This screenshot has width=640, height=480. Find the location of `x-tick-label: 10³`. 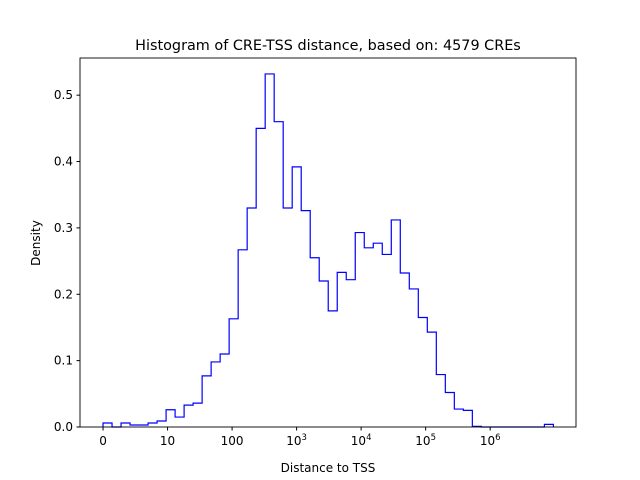

x-tick-label: 10³ is located at coordinates (296, 440).